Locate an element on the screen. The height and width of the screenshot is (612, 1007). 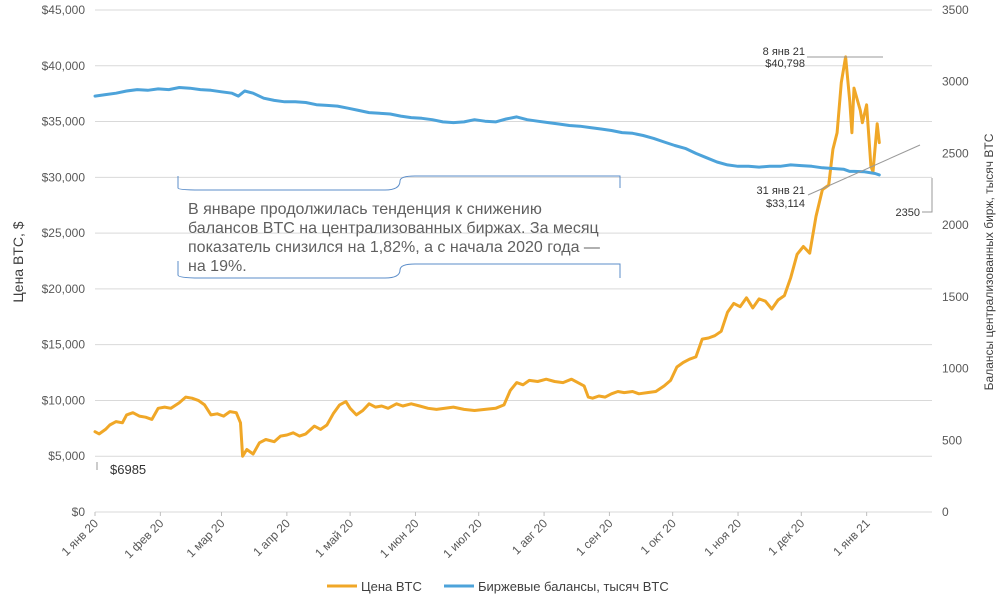
legend-label-price: Цена BTC is located at coordinates (391, 586).